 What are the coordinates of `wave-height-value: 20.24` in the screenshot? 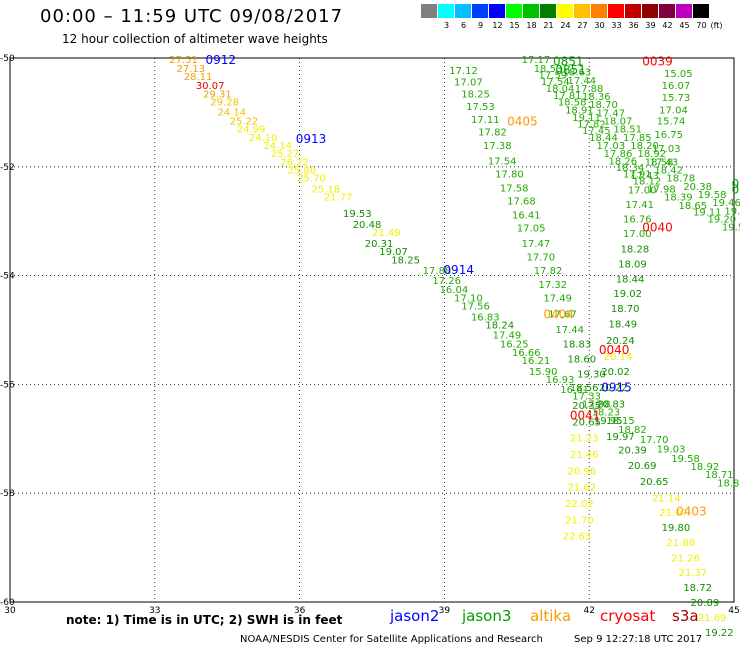 It's located at (620, 341).